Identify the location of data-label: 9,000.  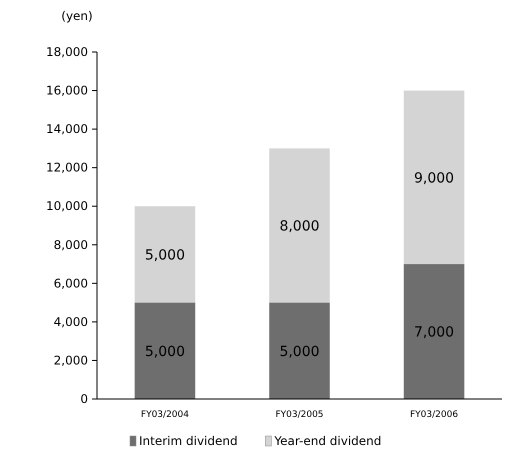
(434, 178).